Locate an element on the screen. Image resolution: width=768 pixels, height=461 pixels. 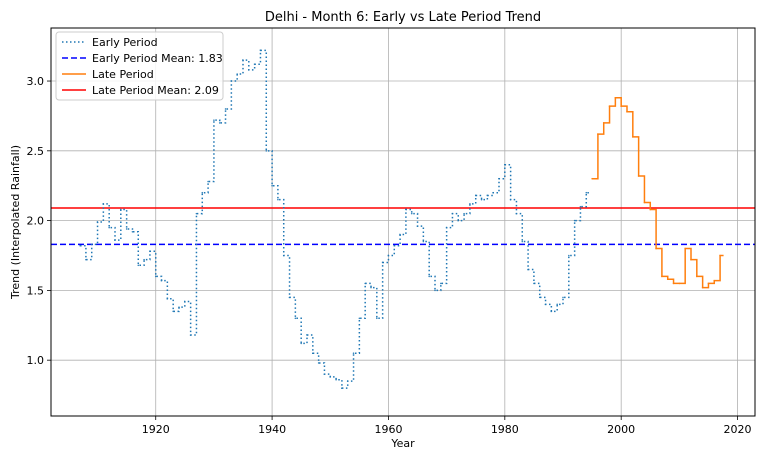
x-tick-label: 1960 is located at coordinates (388, 429).